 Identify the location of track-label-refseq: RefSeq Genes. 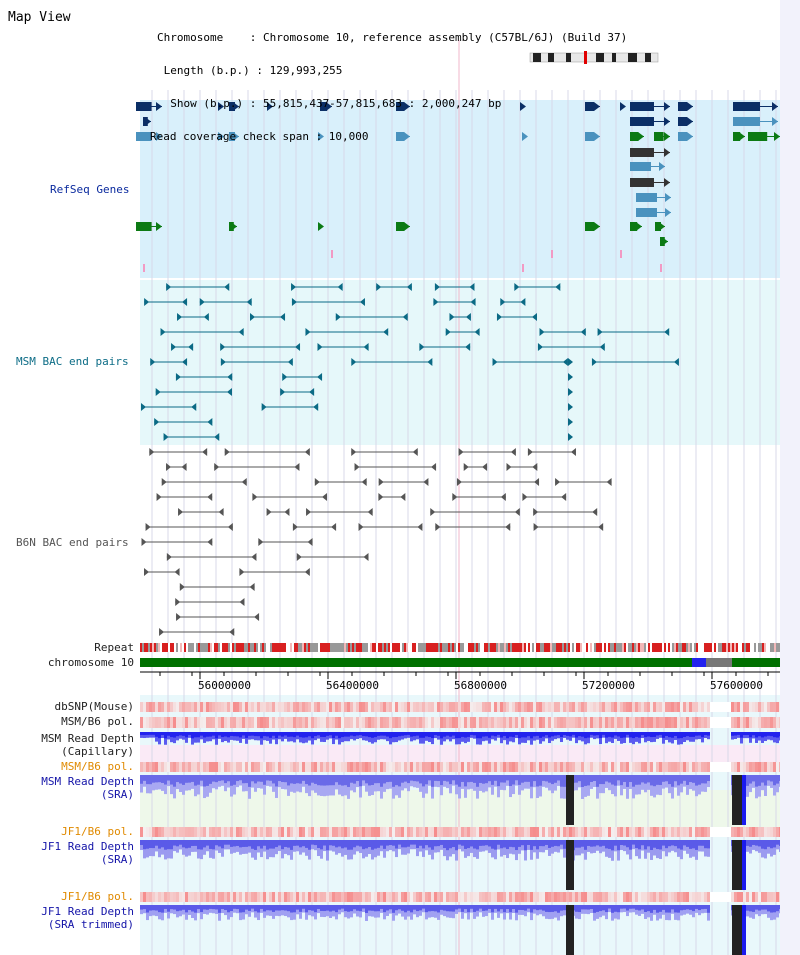
(90, 189).